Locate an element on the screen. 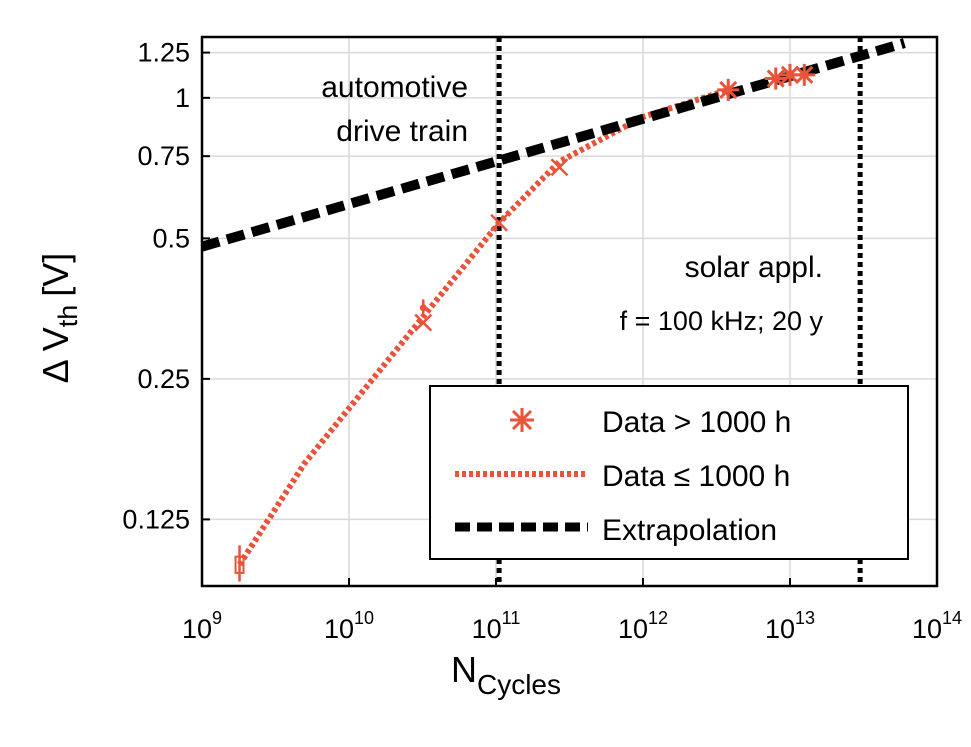 The image size is (971, 747). y-axis-label-main: Δ V is located at coordinates (55, 355).